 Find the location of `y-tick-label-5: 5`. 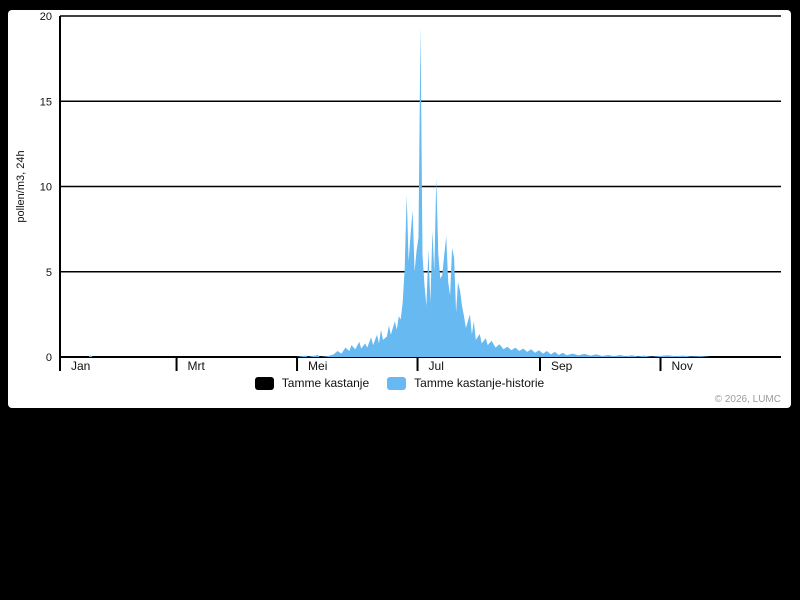

y-tick-label-5: 5 is located at coordinates (49, 273).